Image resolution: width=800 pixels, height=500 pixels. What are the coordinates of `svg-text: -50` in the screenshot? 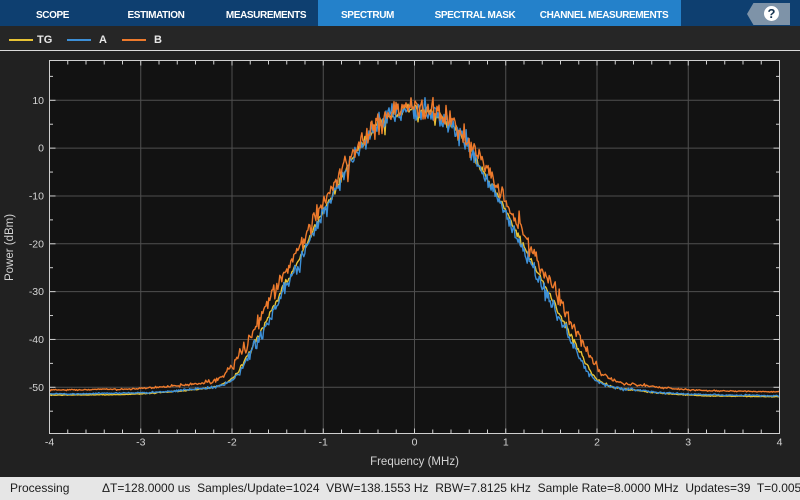 It's located at (36, 388).